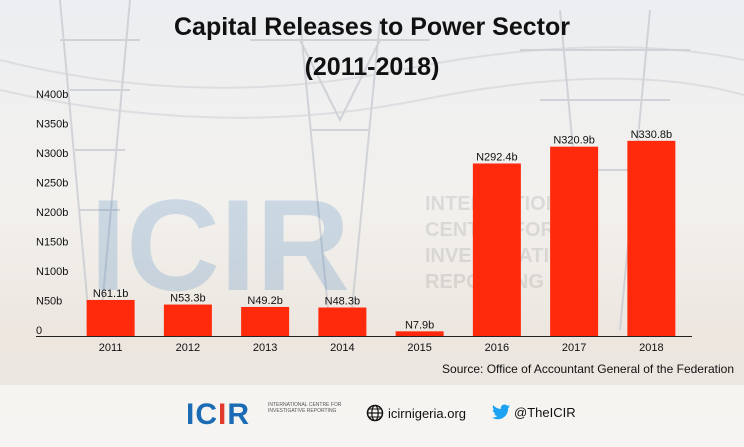 This screenshot has height=447, width=744. I want to click on data-label-2012: N53.3b, so click(187, 299).